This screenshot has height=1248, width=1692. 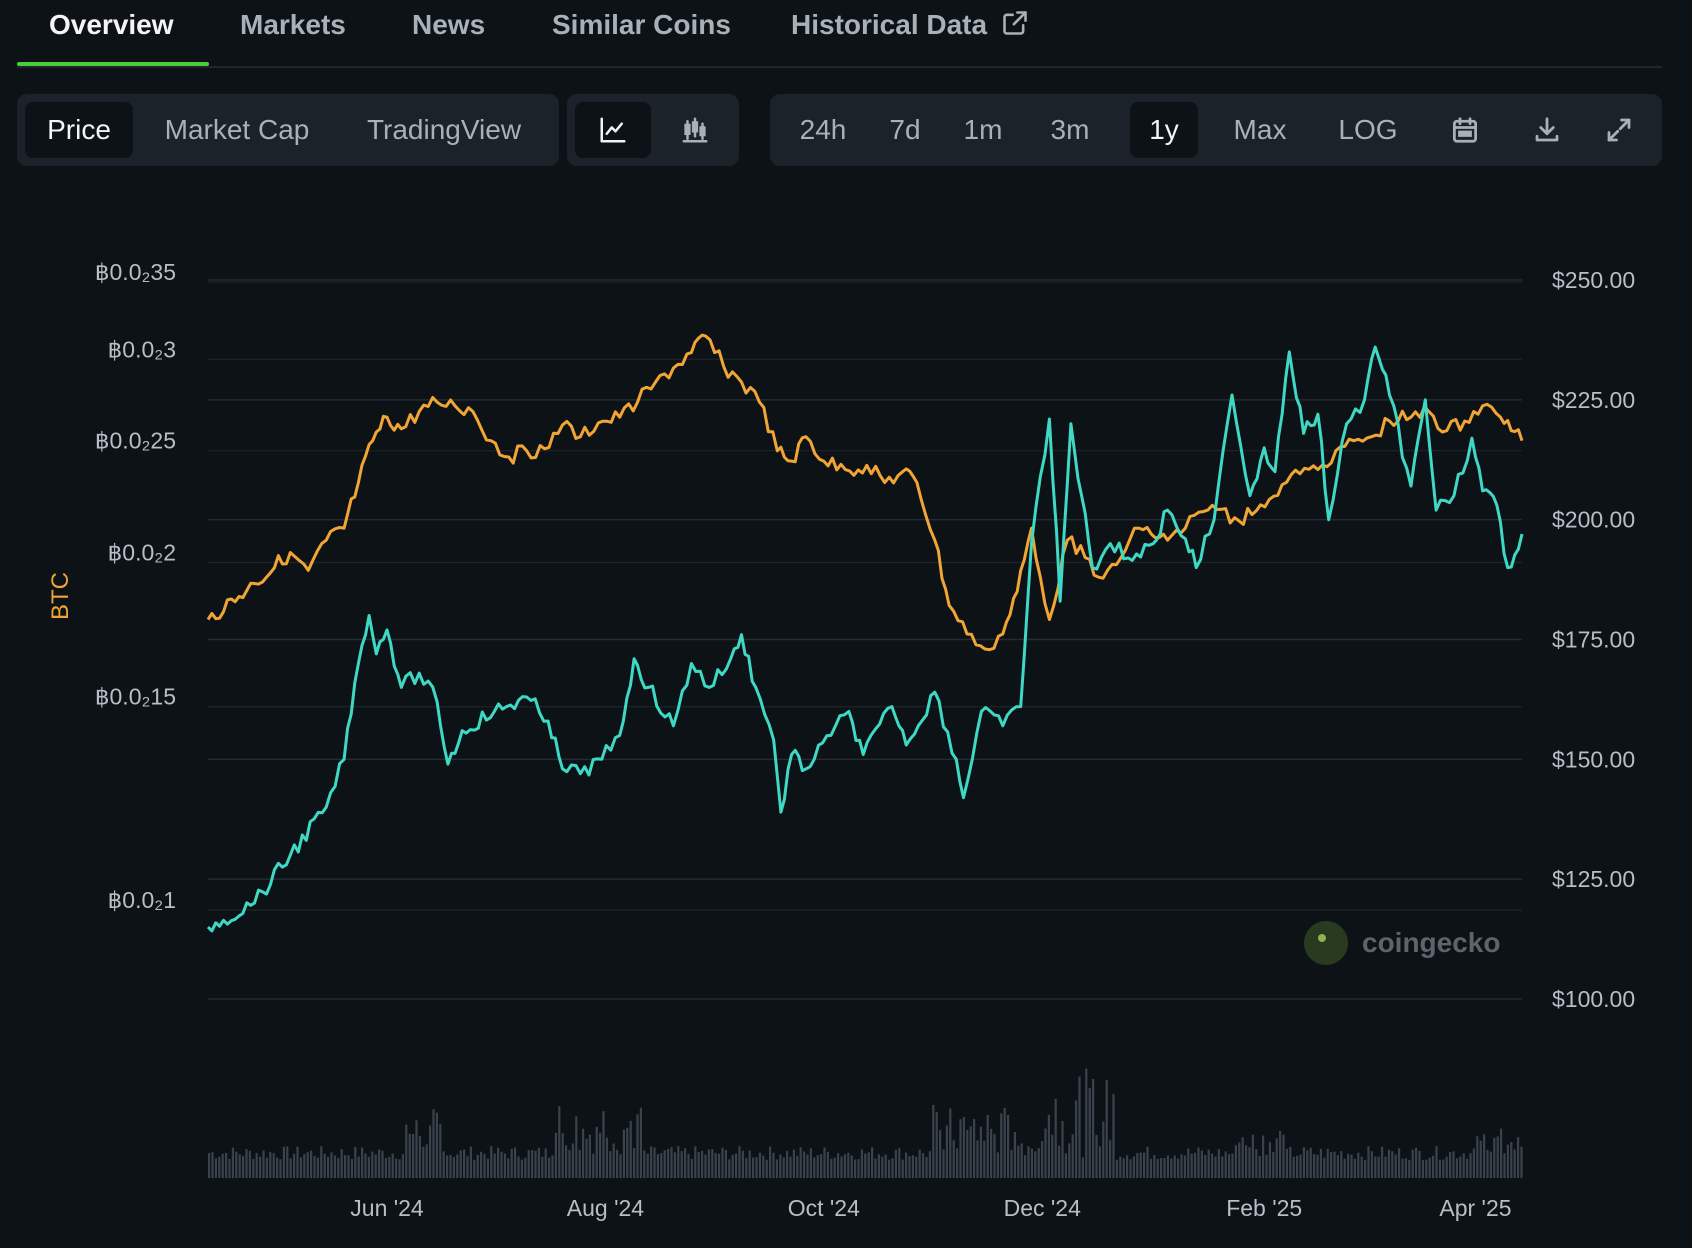 What do you see at coordinates (613, 130) in the screenshot?
I see `line-chart-button` at bounding box center [613, 130].